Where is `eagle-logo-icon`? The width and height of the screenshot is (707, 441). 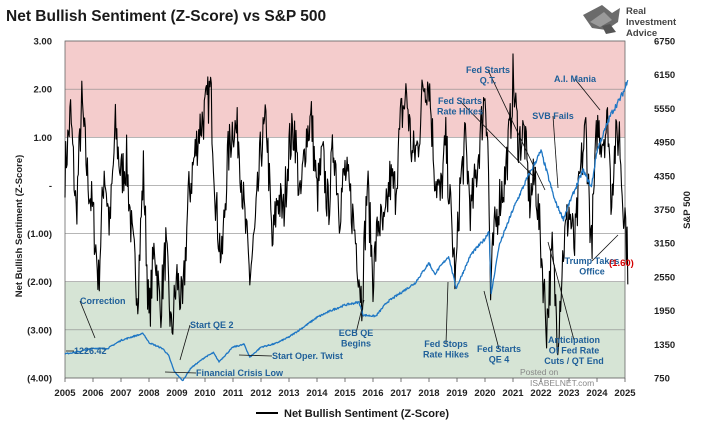 eagle-logo-icon is located at coordinates (601, 19).